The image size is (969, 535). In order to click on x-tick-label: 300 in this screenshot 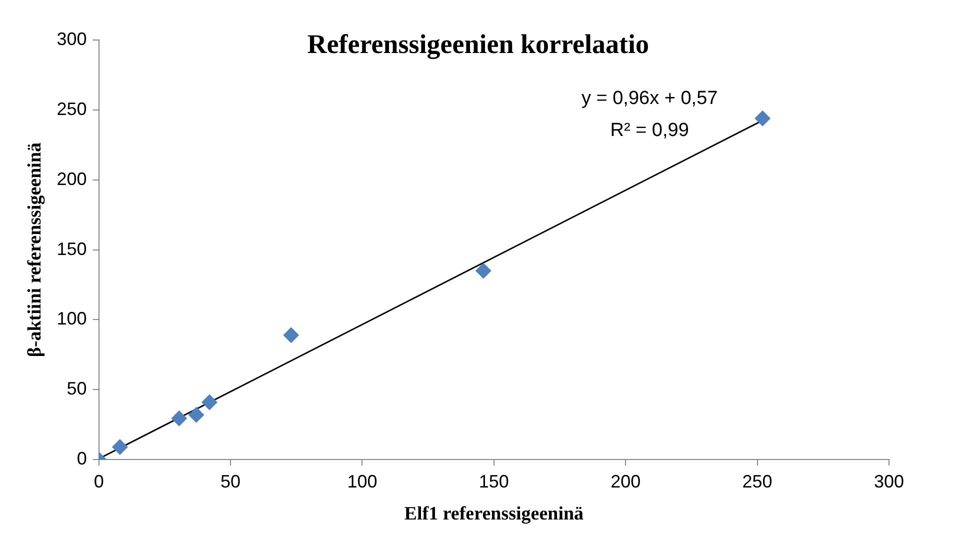, I will do `click(889, 481)`.